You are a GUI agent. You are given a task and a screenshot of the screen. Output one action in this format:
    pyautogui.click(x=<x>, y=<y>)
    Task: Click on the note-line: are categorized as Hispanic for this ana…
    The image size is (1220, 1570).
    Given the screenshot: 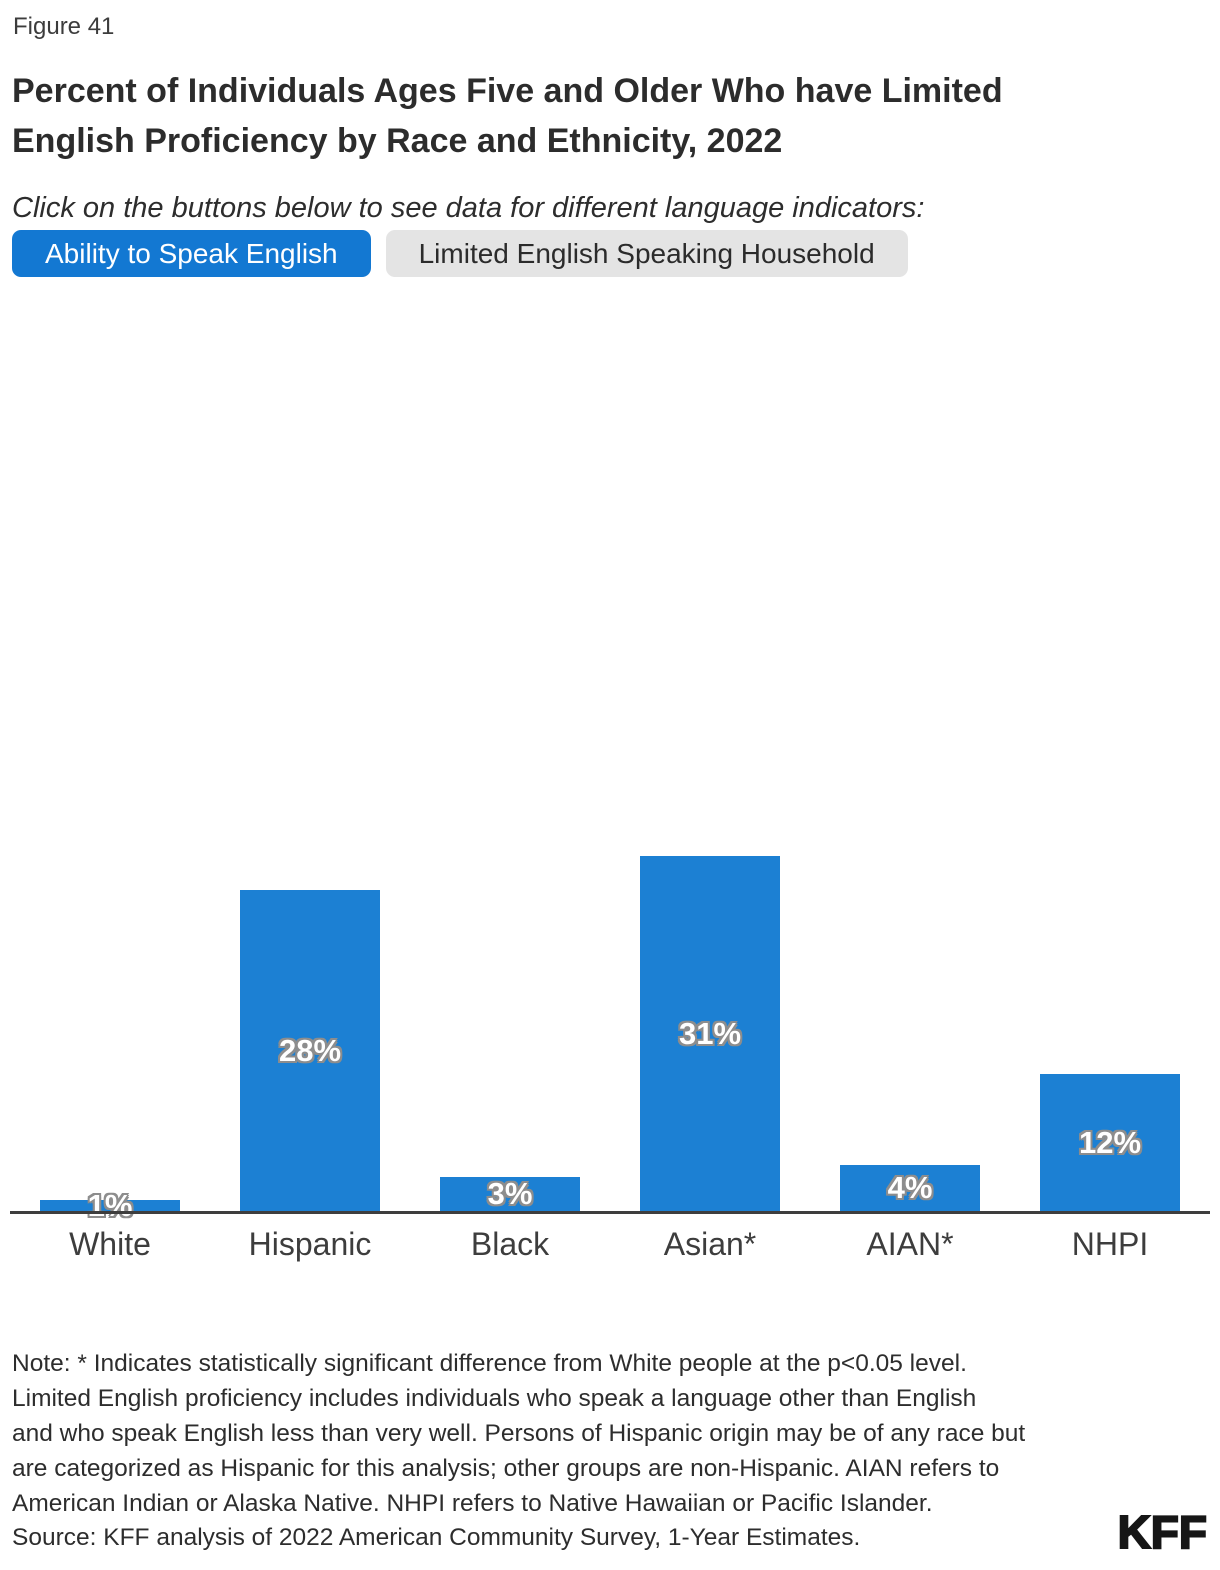 What is the action you would take?
    pyautogui.click(x=506, y=1468)
    